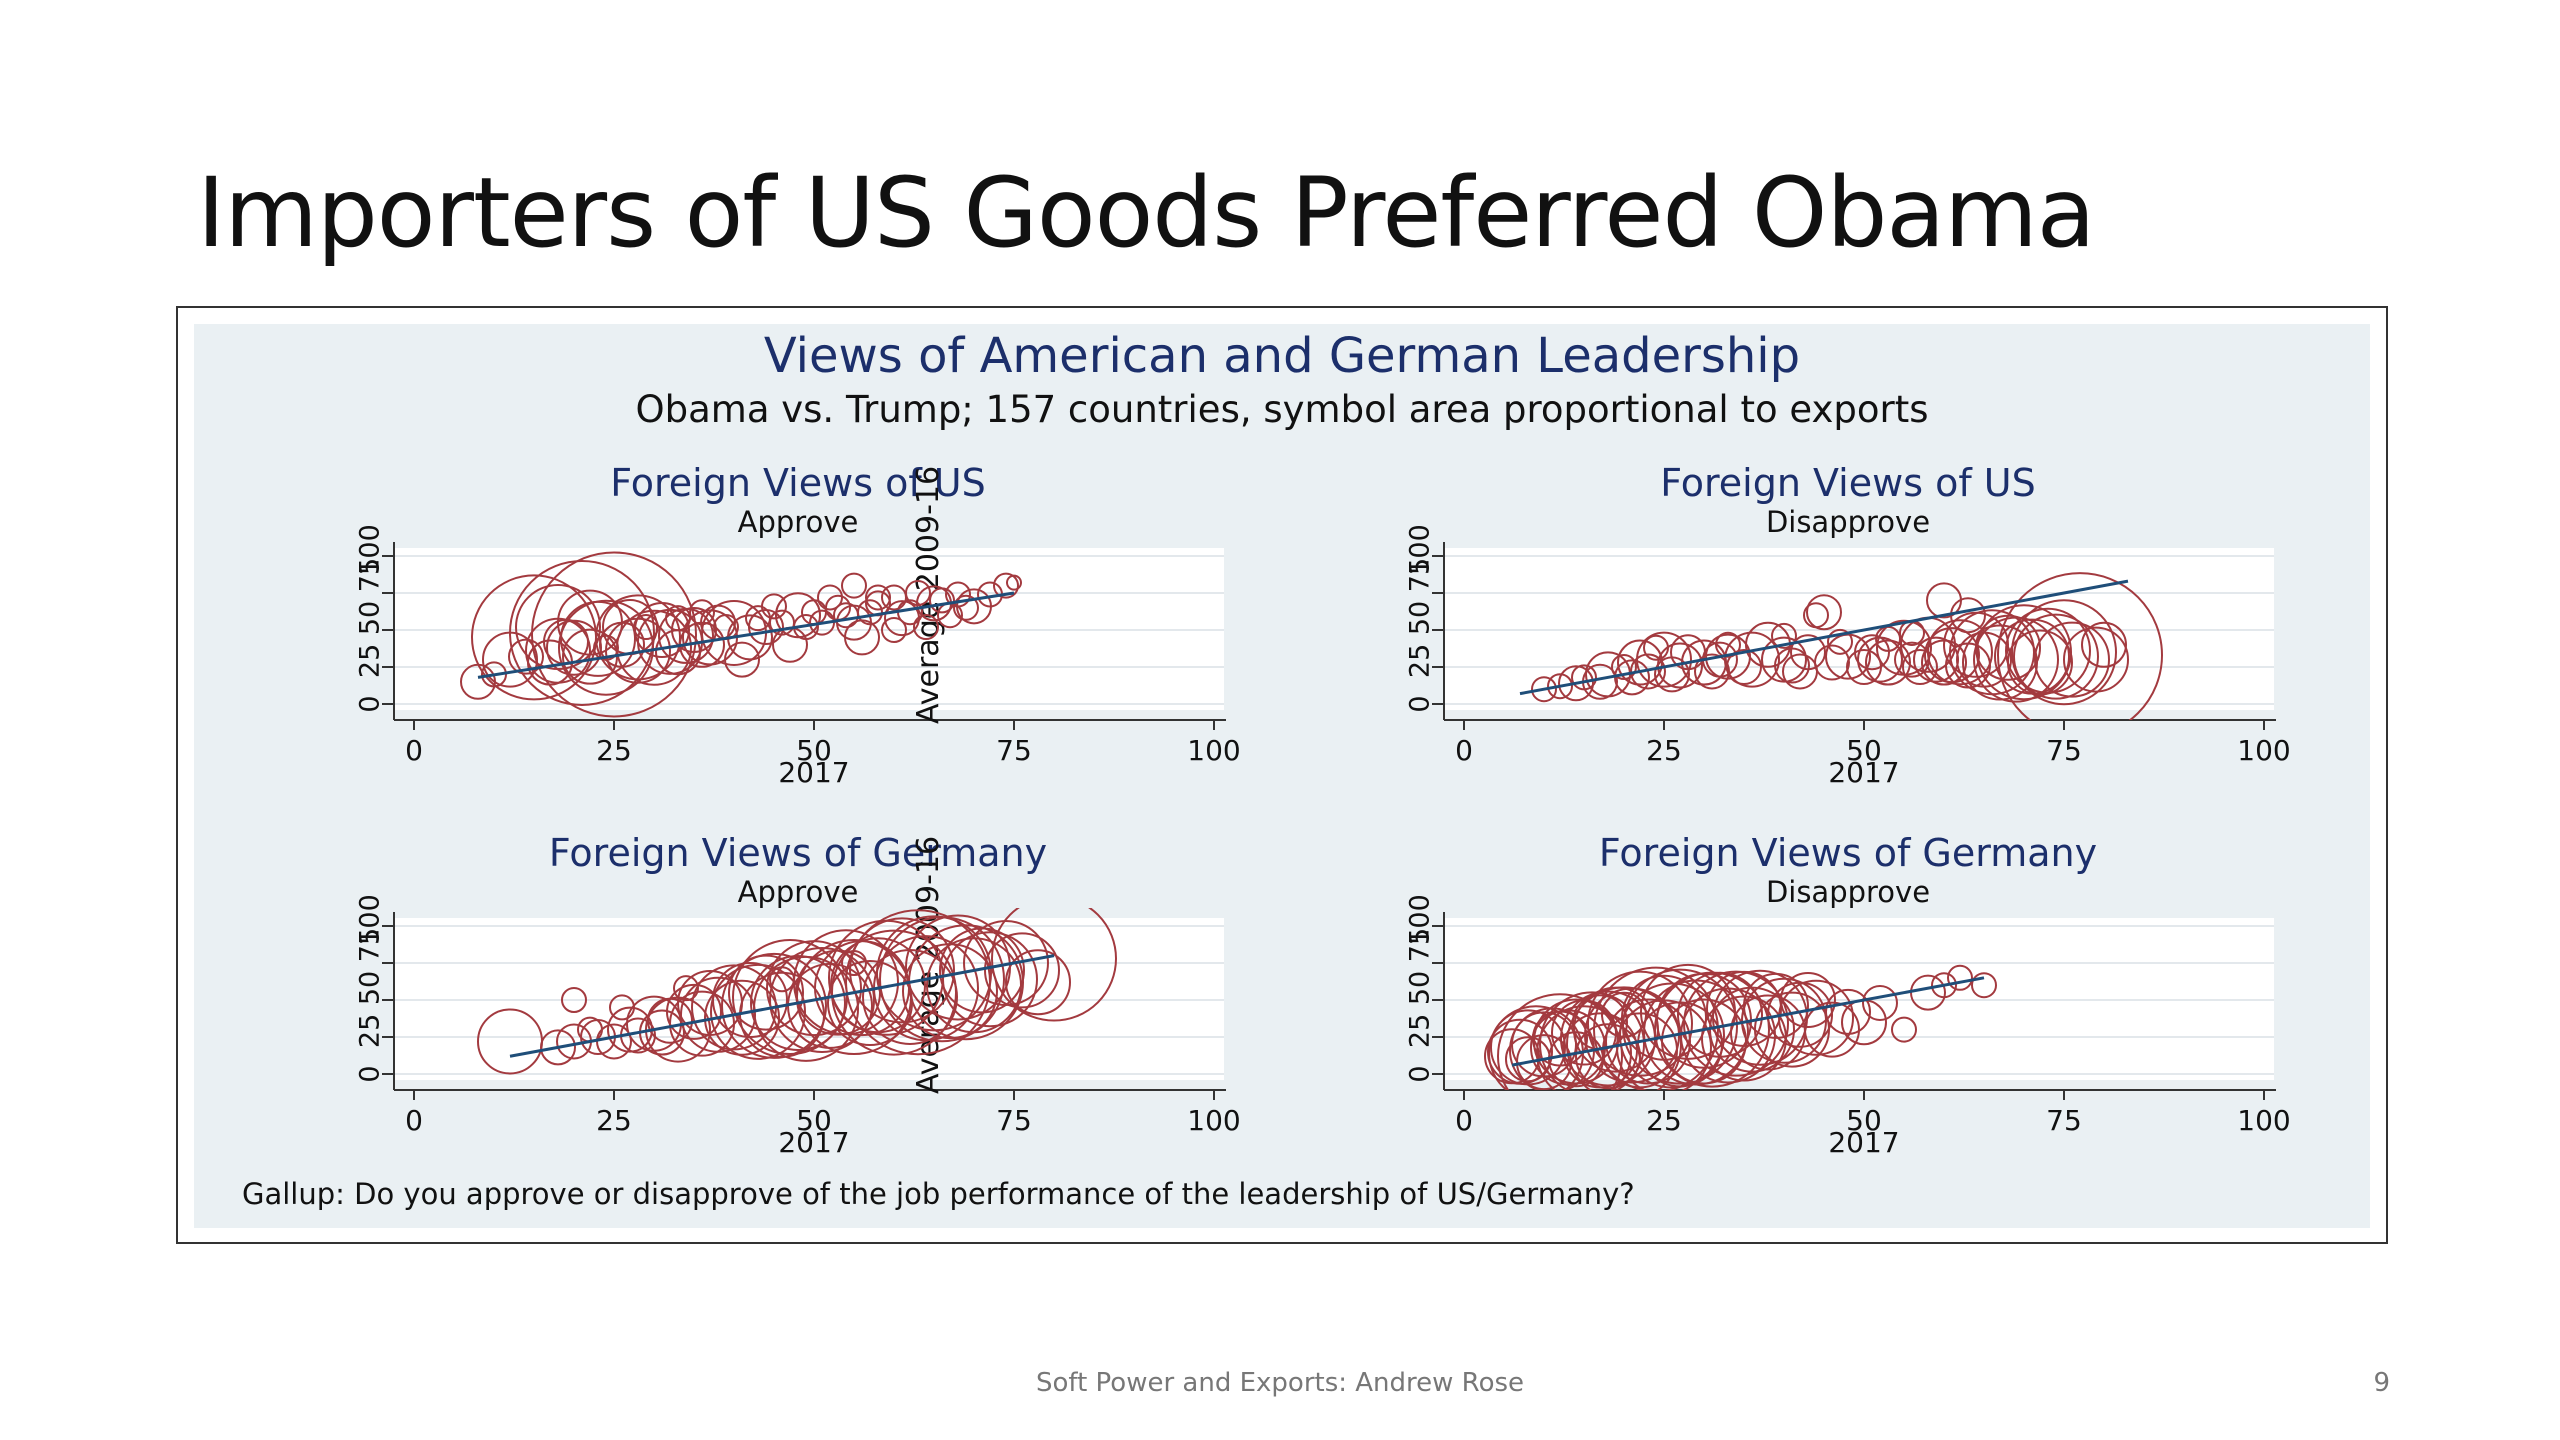 The image size is (2560, 1440). Describe the element at coordinates (798, 522) in the screenshot. I see `panel-subtitle: Approve` at that location.